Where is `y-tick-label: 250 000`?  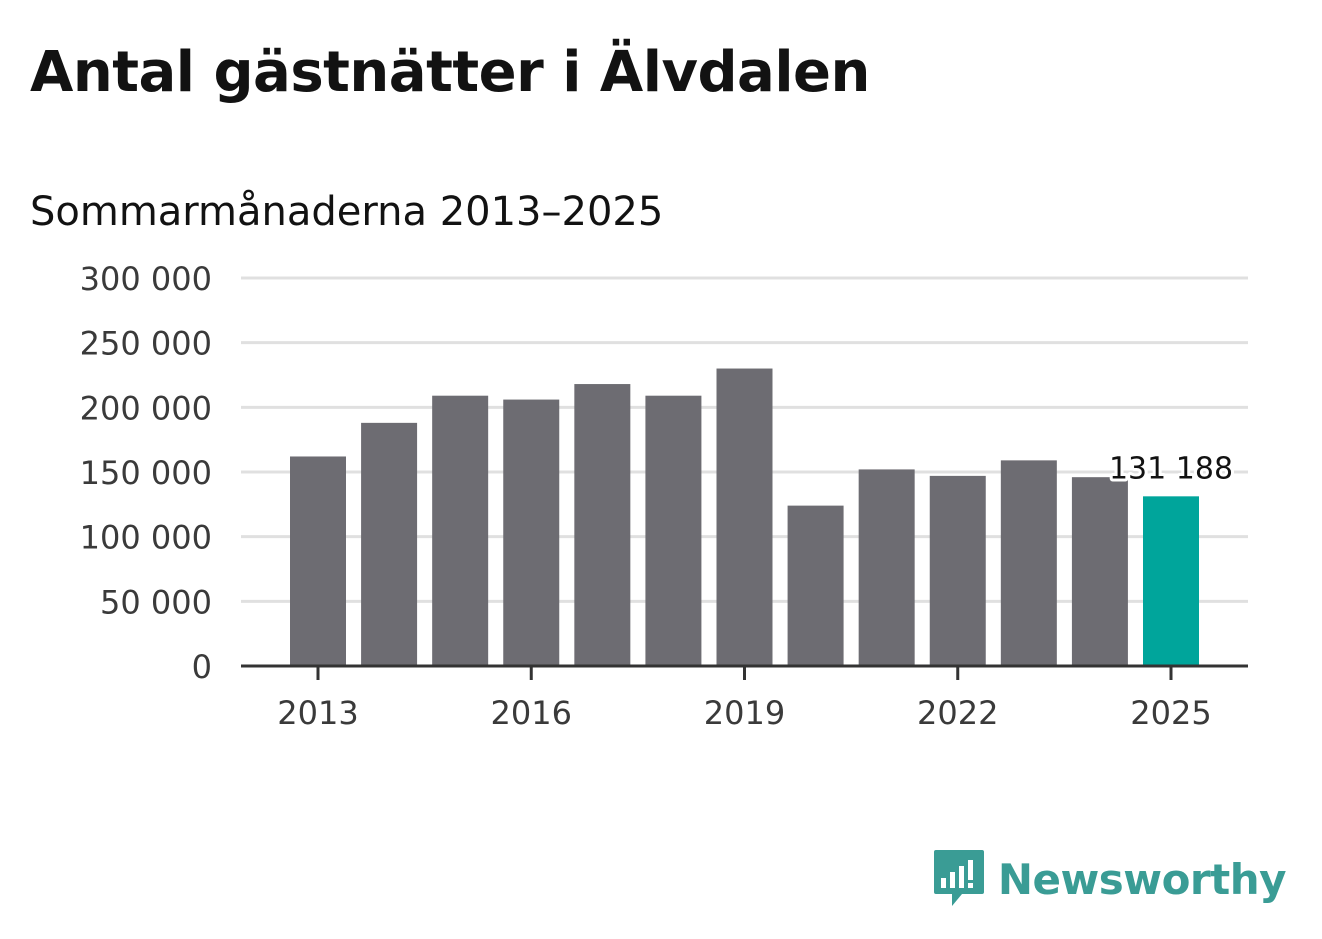 y-tick-label: 250 000 is located at coordinates (146, 344).